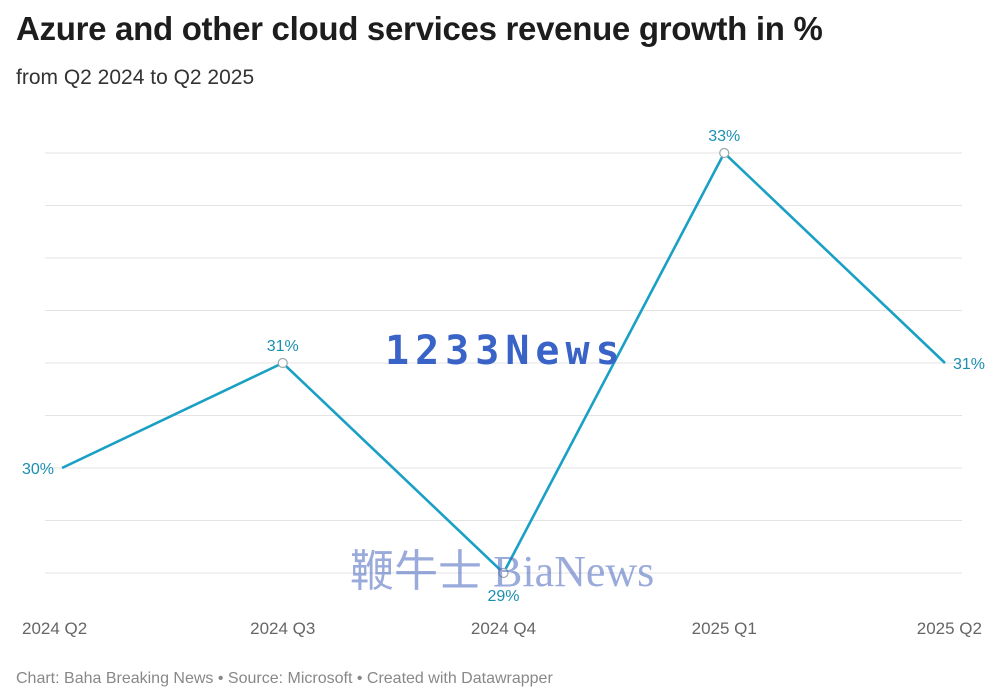 Image resolution: width=1000 pixels, height=700 pixels. Describe the element at coordinates (38, 469) in the screenshot. I see `data-label: 30%` at that location.